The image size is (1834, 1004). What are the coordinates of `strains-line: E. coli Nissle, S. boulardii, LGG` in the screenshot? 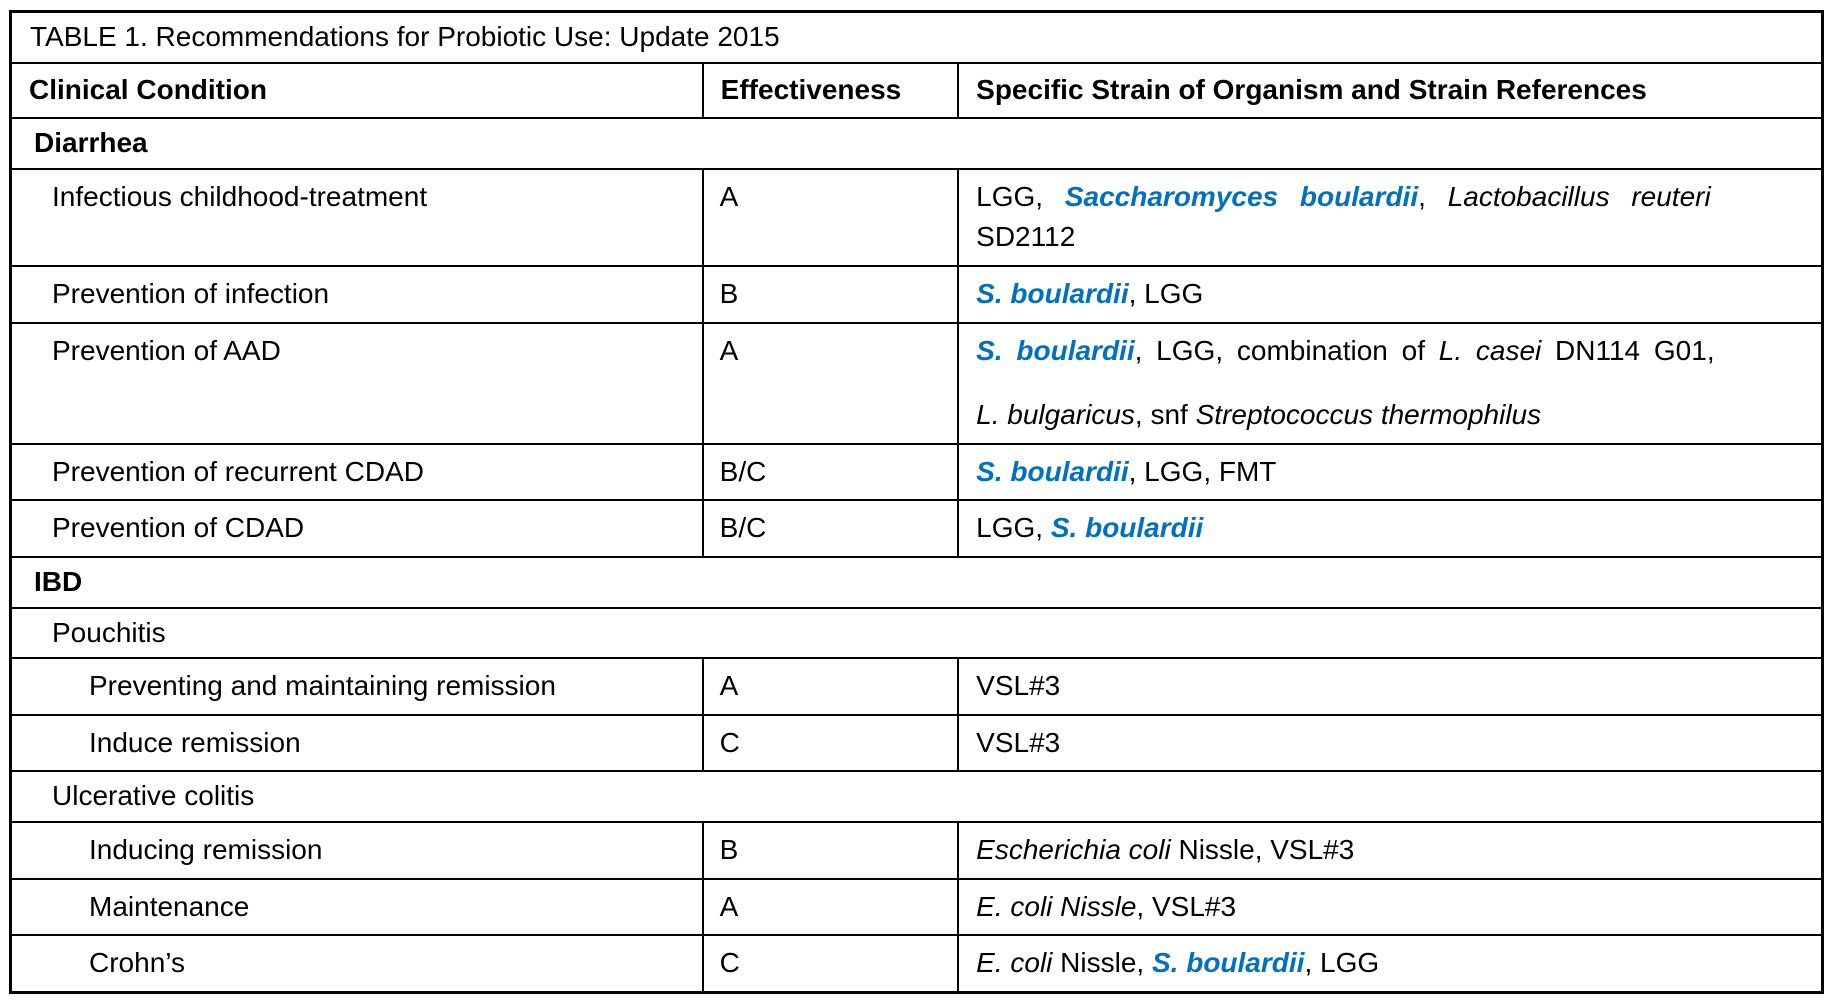 It's located at (1391, 963).